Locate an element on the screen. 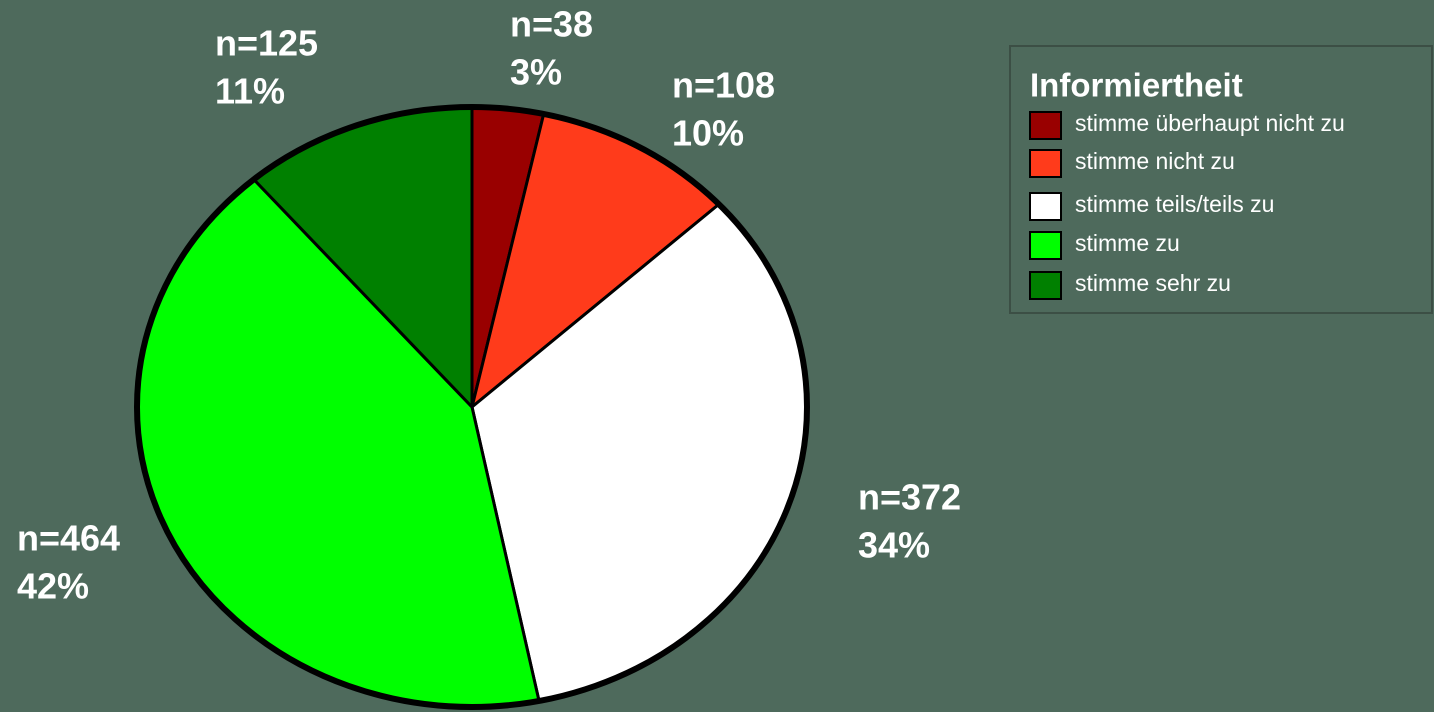  legend-label: stimme zu is located at coordinates (1127, 243).